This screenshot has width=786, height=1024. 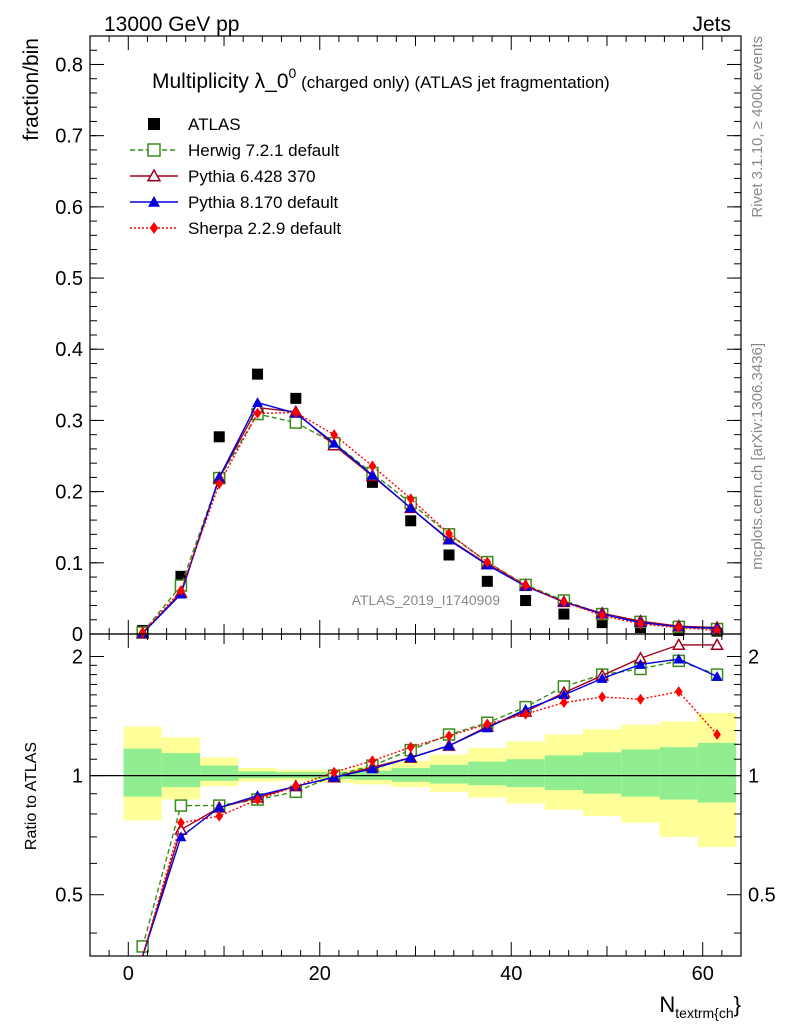 What do you see at coordinates (69, 896) in the screenshot?
I see `ratio-y-tick-label: 0.5` at bounding box center [69, 896].